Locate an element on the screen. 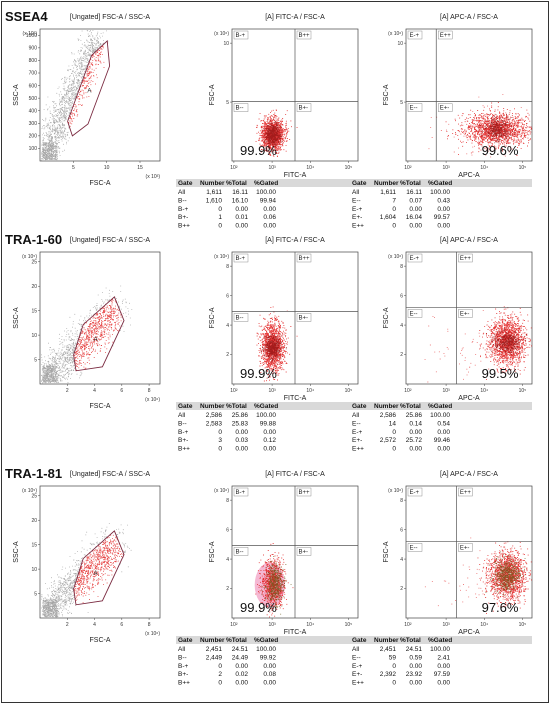  table-cell: 1 is located at coordinates (220, 217).